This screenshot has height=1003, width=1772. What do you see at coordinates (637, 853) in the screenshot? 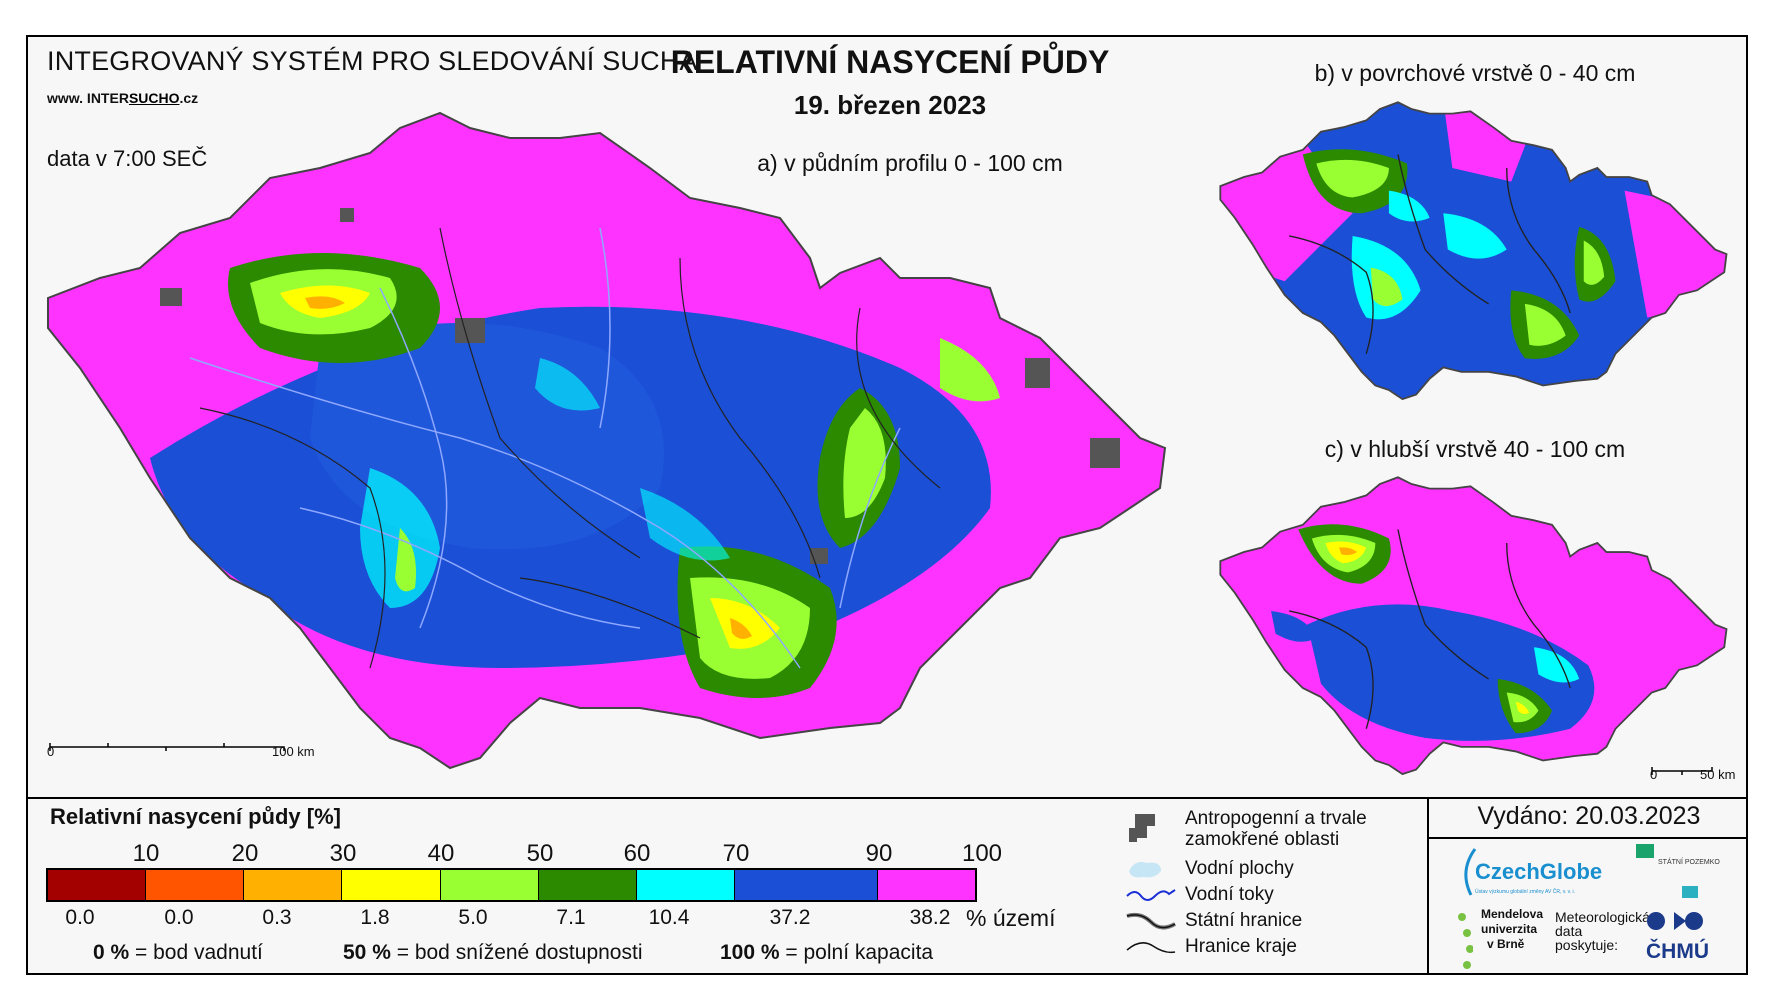
I see `legend-tick: 60` at bounding box center [637, 853].